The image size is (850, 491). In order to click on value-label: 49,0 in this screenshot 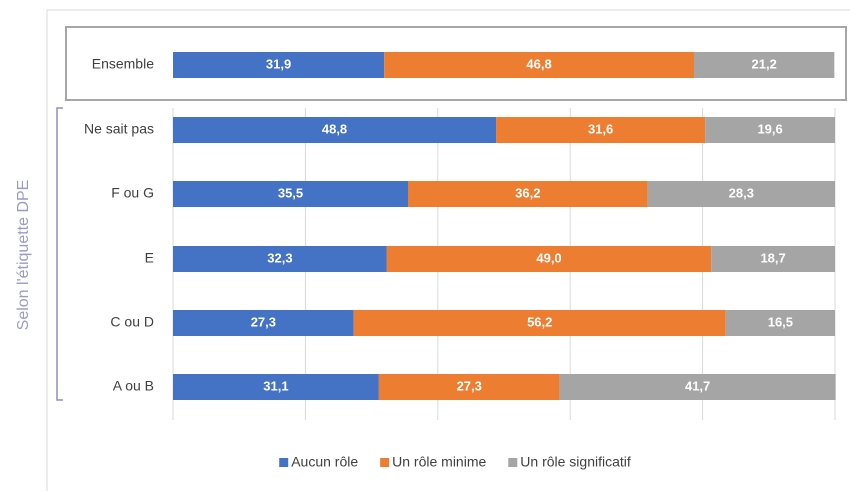, I will do `click(548, 257)`.